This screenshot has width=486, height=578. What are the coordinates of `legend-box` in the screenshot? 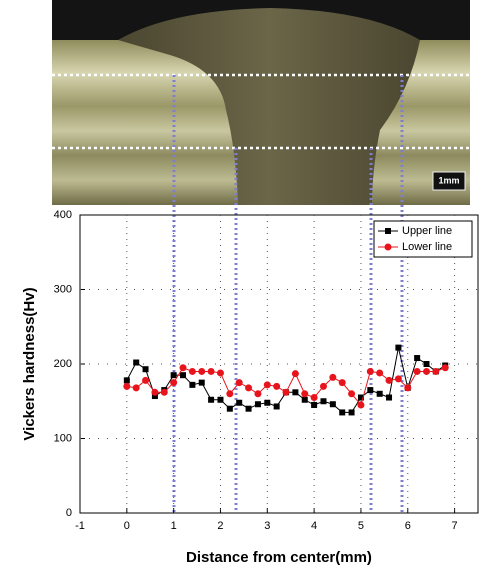 It's located at (423, 239).